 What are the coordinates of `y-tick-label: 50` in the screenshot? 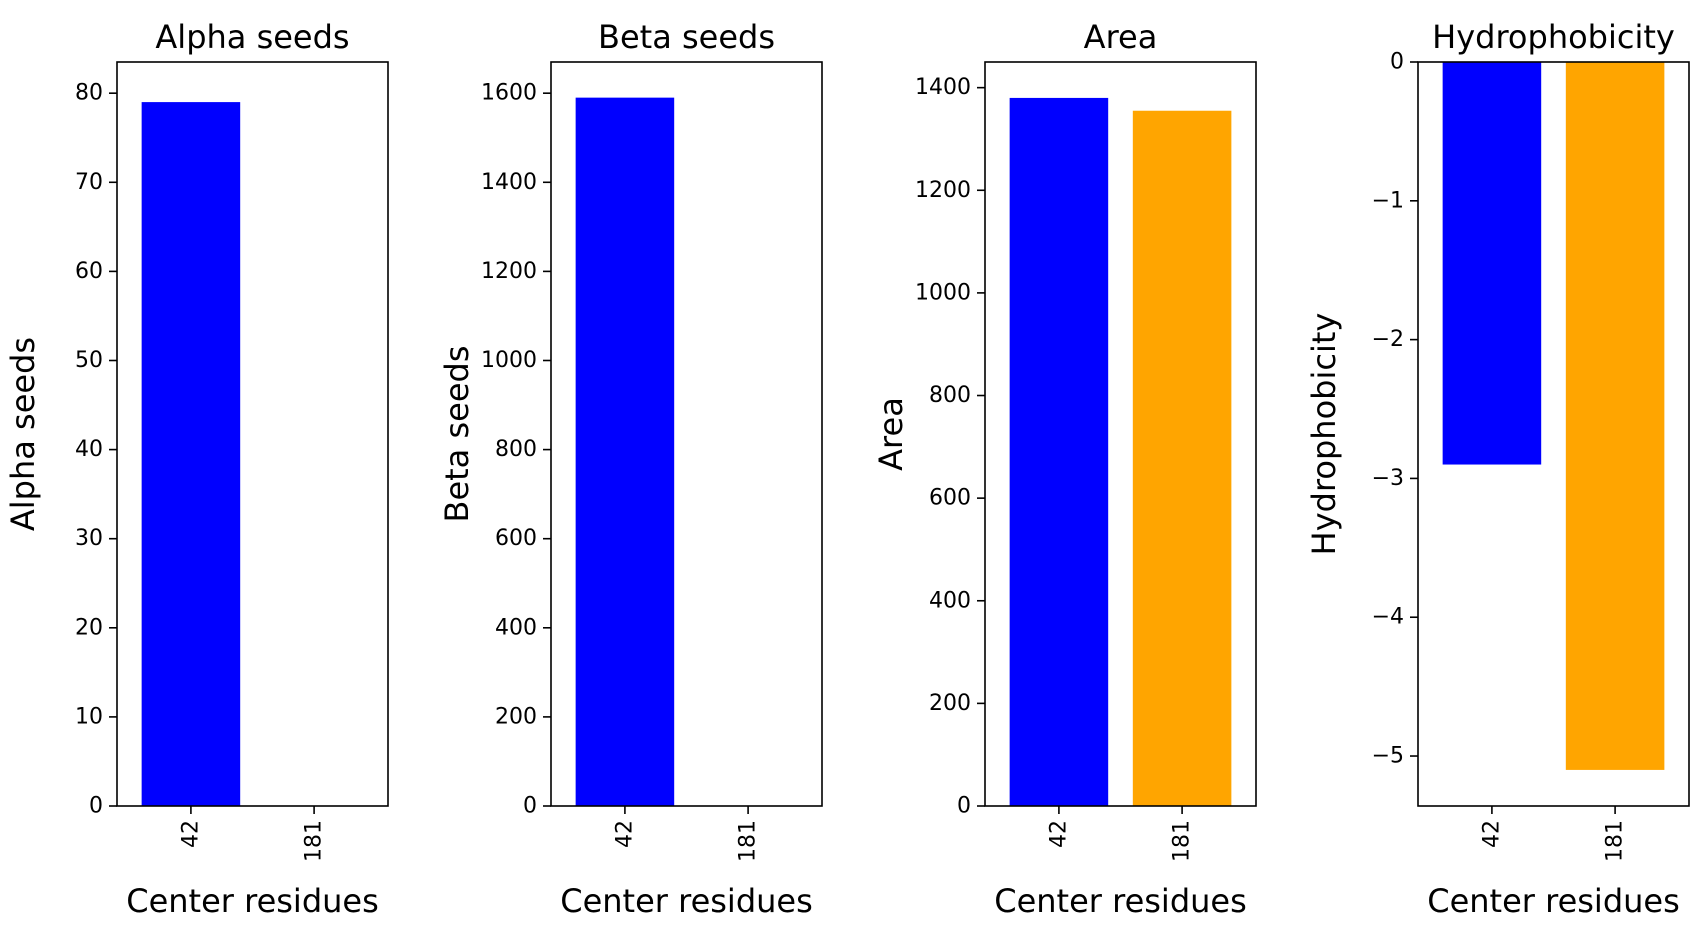 It's located at (89, 360).